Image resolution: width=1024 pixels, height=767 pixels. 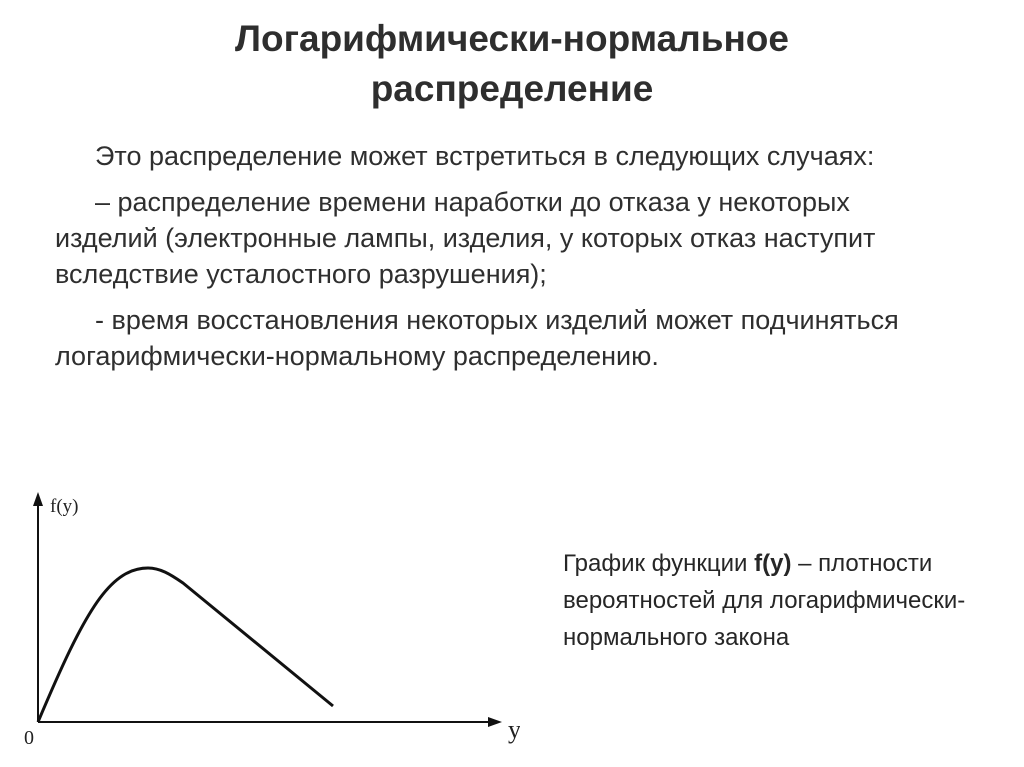 I want to click on y-axis-label: f(y), so click(x=64, y=506).